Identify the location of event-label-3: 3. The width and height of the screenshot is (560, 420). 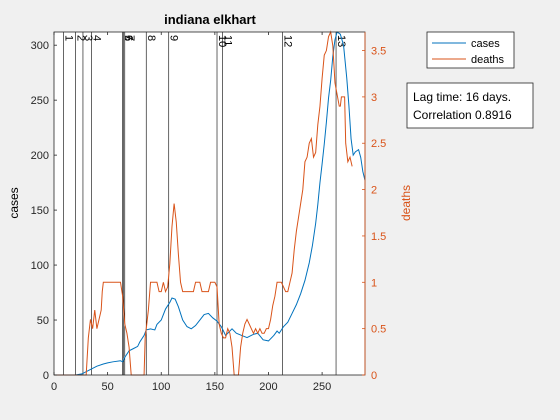
(88, 38).